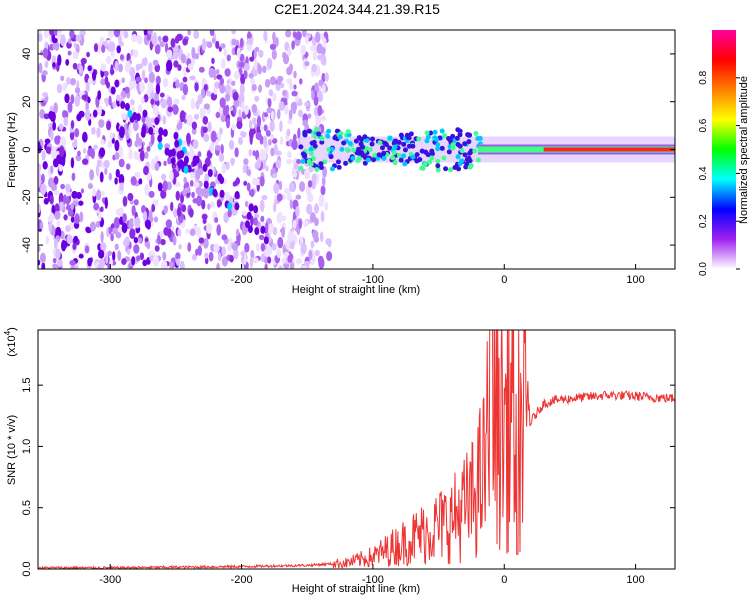  What do you see at coordinates (703, 173) in the screenshot?
I see `colorbar-tick-label: 0.4` at bounding box center [703, 173].